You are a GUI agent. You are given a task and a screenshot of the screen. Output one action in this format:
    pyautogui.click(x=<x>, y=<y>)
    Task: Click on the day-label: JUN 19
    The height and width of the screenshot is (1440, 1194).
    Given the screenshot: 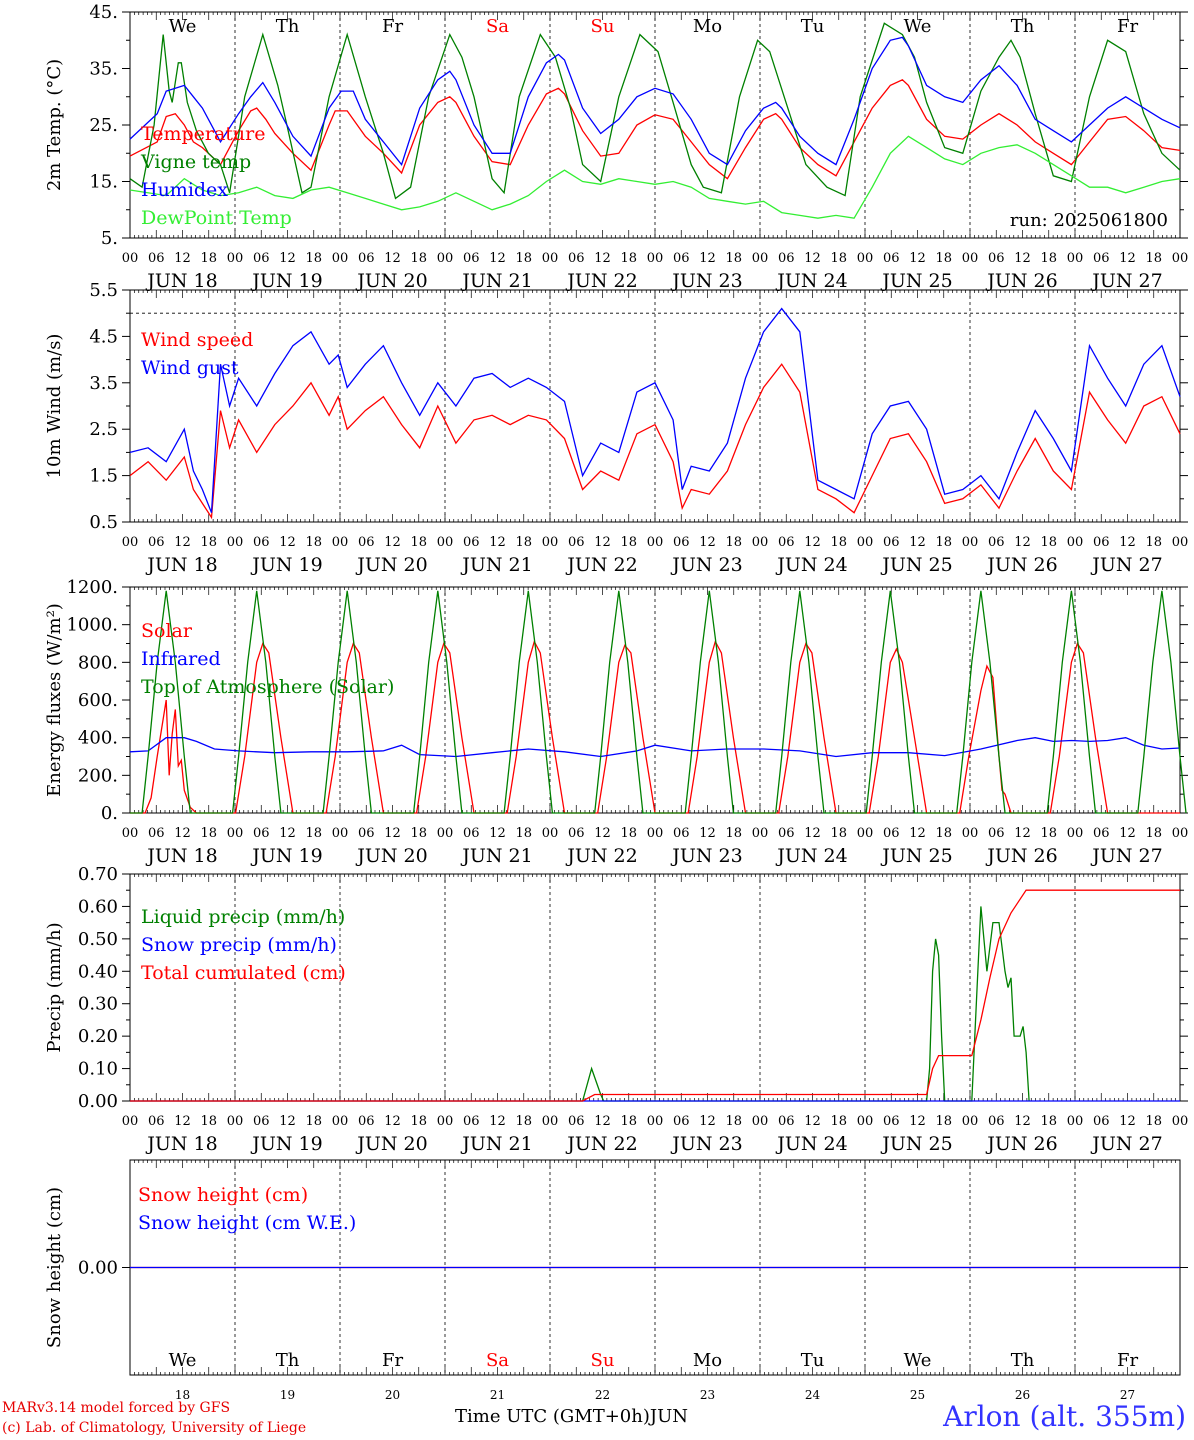 What is the action you would take?
    pyautogui.click(x=286, y=856)
    